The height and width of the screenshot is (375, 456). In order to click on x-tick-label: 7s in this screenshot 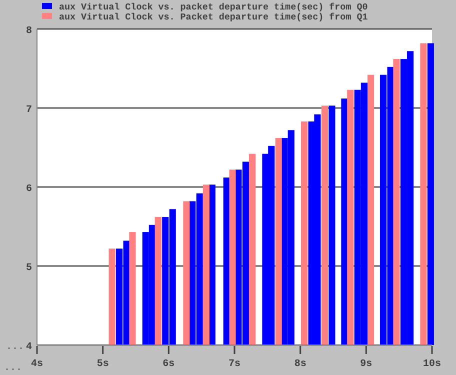, I will do `click(234, 364)`.